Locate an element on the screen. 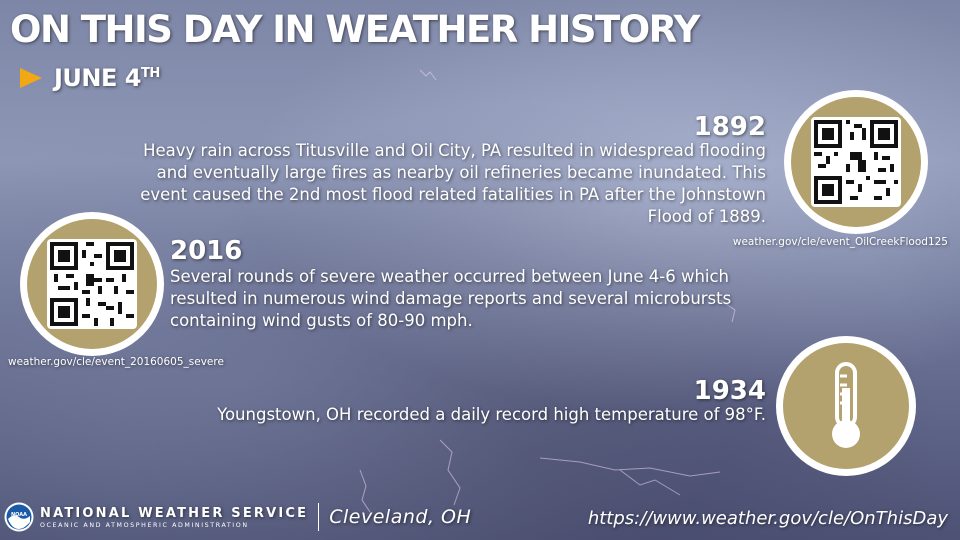 Image resolution: width=960 pixels, height=540 pixels. agency-name: NATIONAL WEATHER SERVICE is located at coordinates (174, 513).